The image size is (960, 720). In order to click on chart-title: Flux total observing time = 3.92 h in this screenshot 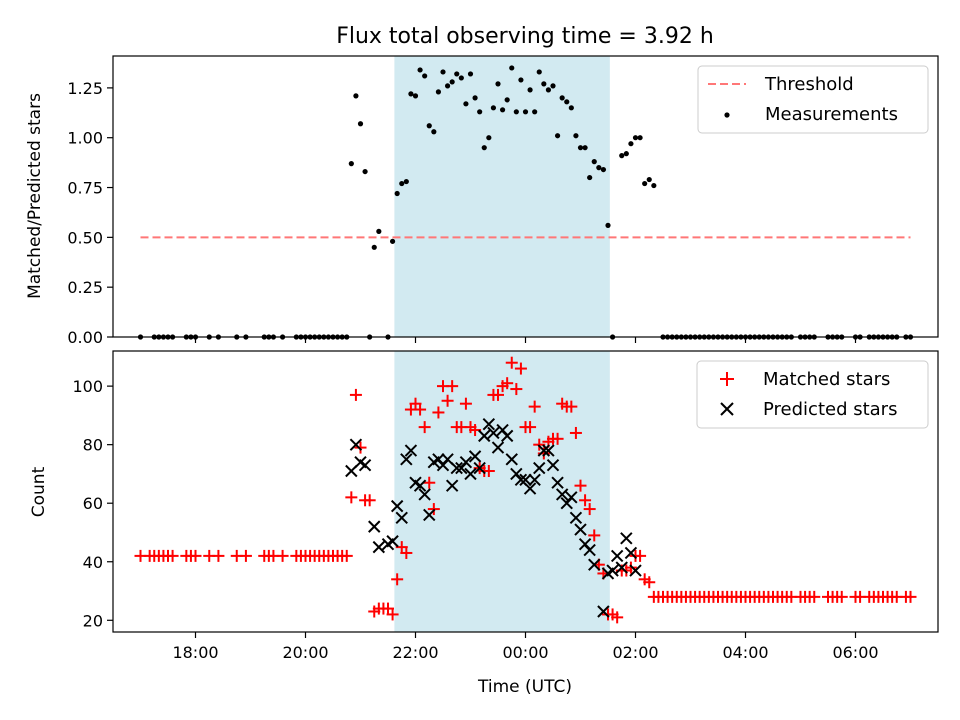, I will do `click(525, 36)`.